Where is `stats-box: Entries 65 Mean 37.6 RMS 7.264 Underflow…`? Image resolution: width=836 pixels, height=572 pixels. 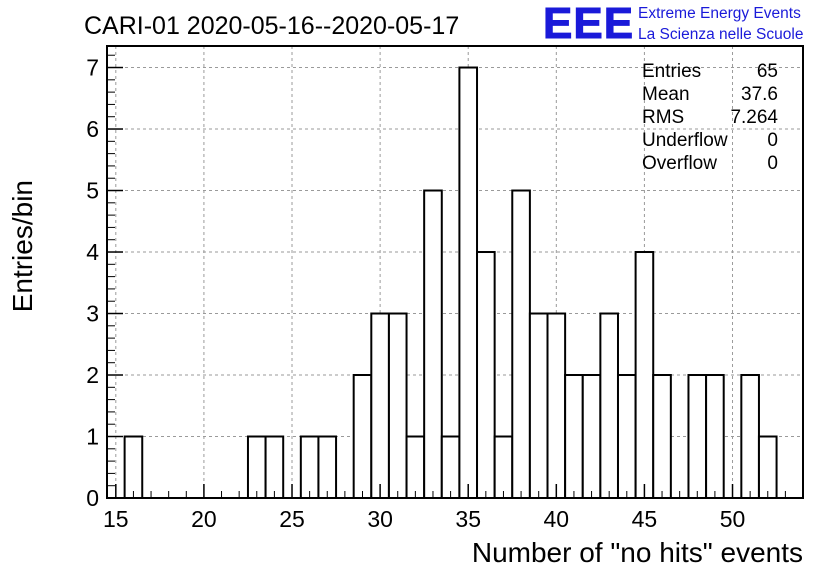 stats-box: Entries 65 Mean 37.6 RMS 7.264 Underflow… is located at coordinates (710, 117).